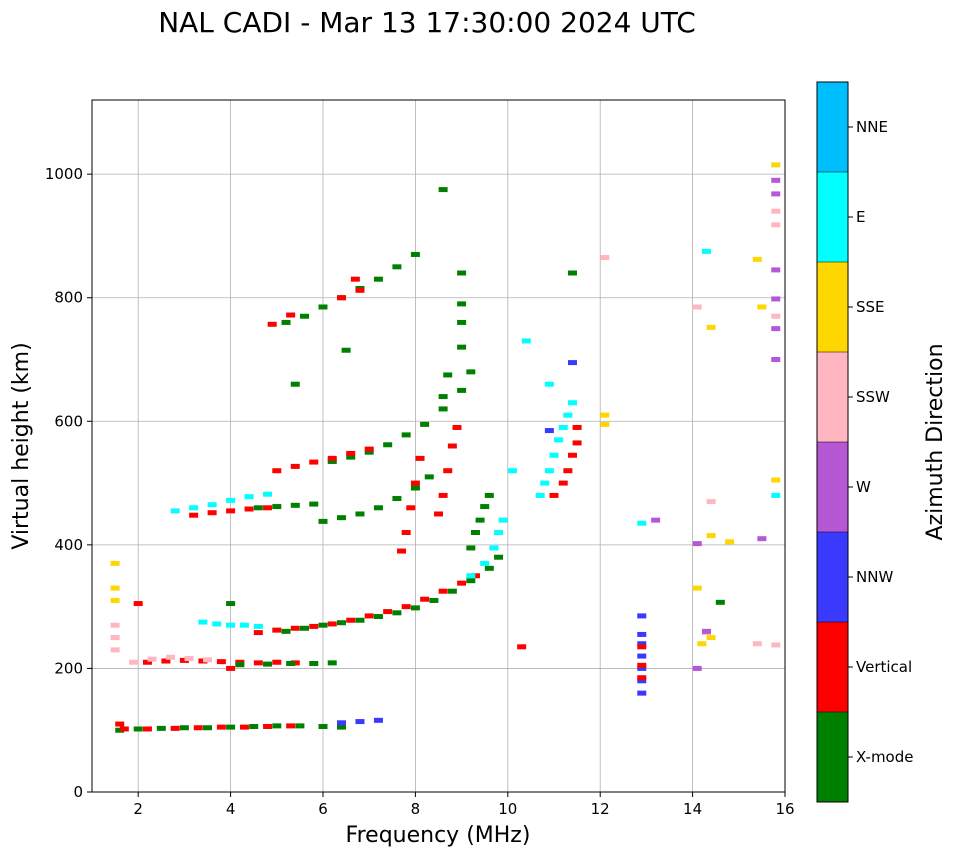  I want to click on y-axis-ticks: 0 200 400 600 800 1000, so click(68, 483).